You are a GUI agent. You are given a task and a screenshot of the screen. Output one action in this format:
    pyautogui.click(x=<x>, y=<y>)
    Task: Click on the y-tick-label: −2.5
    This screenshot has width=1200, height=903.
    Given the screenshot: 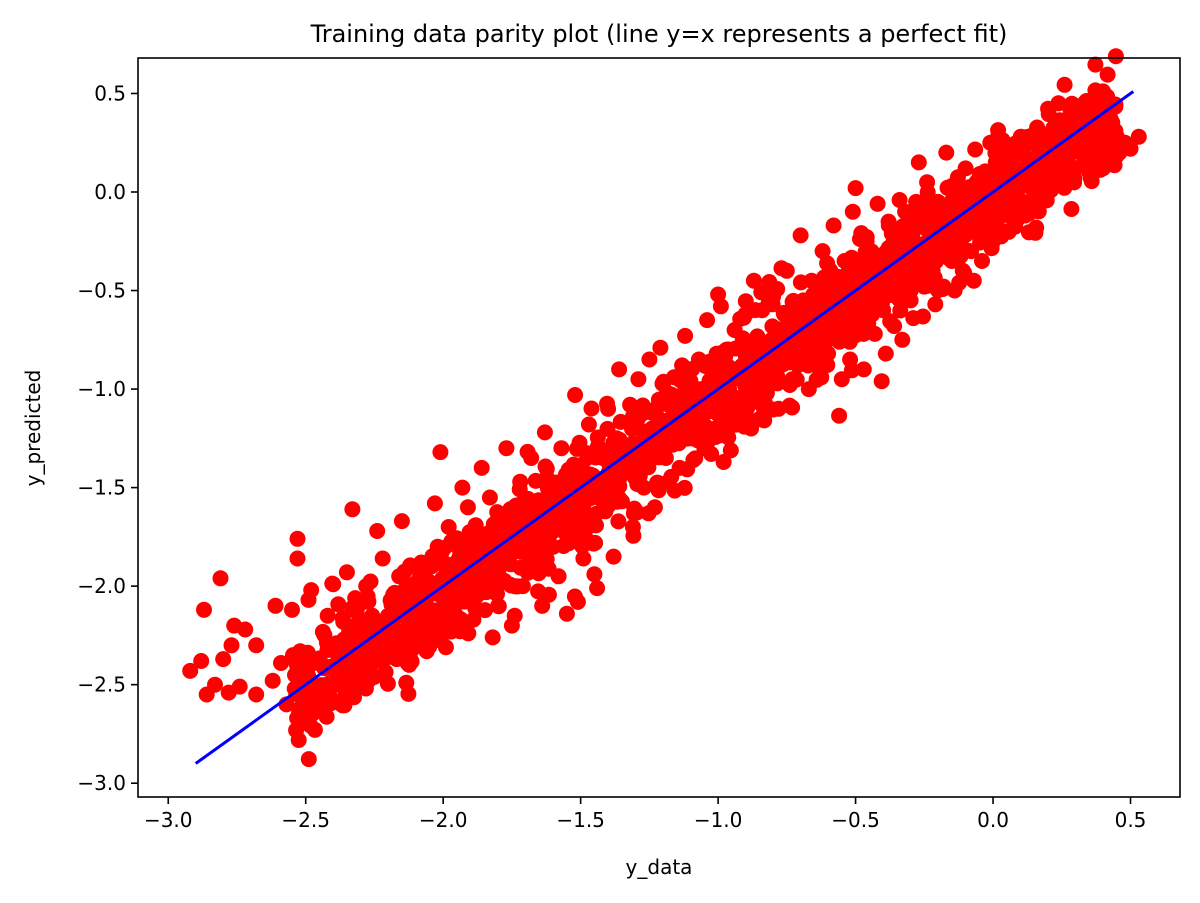 What is the action you would take?
    pyautogui.click(x=101, y=685)
    